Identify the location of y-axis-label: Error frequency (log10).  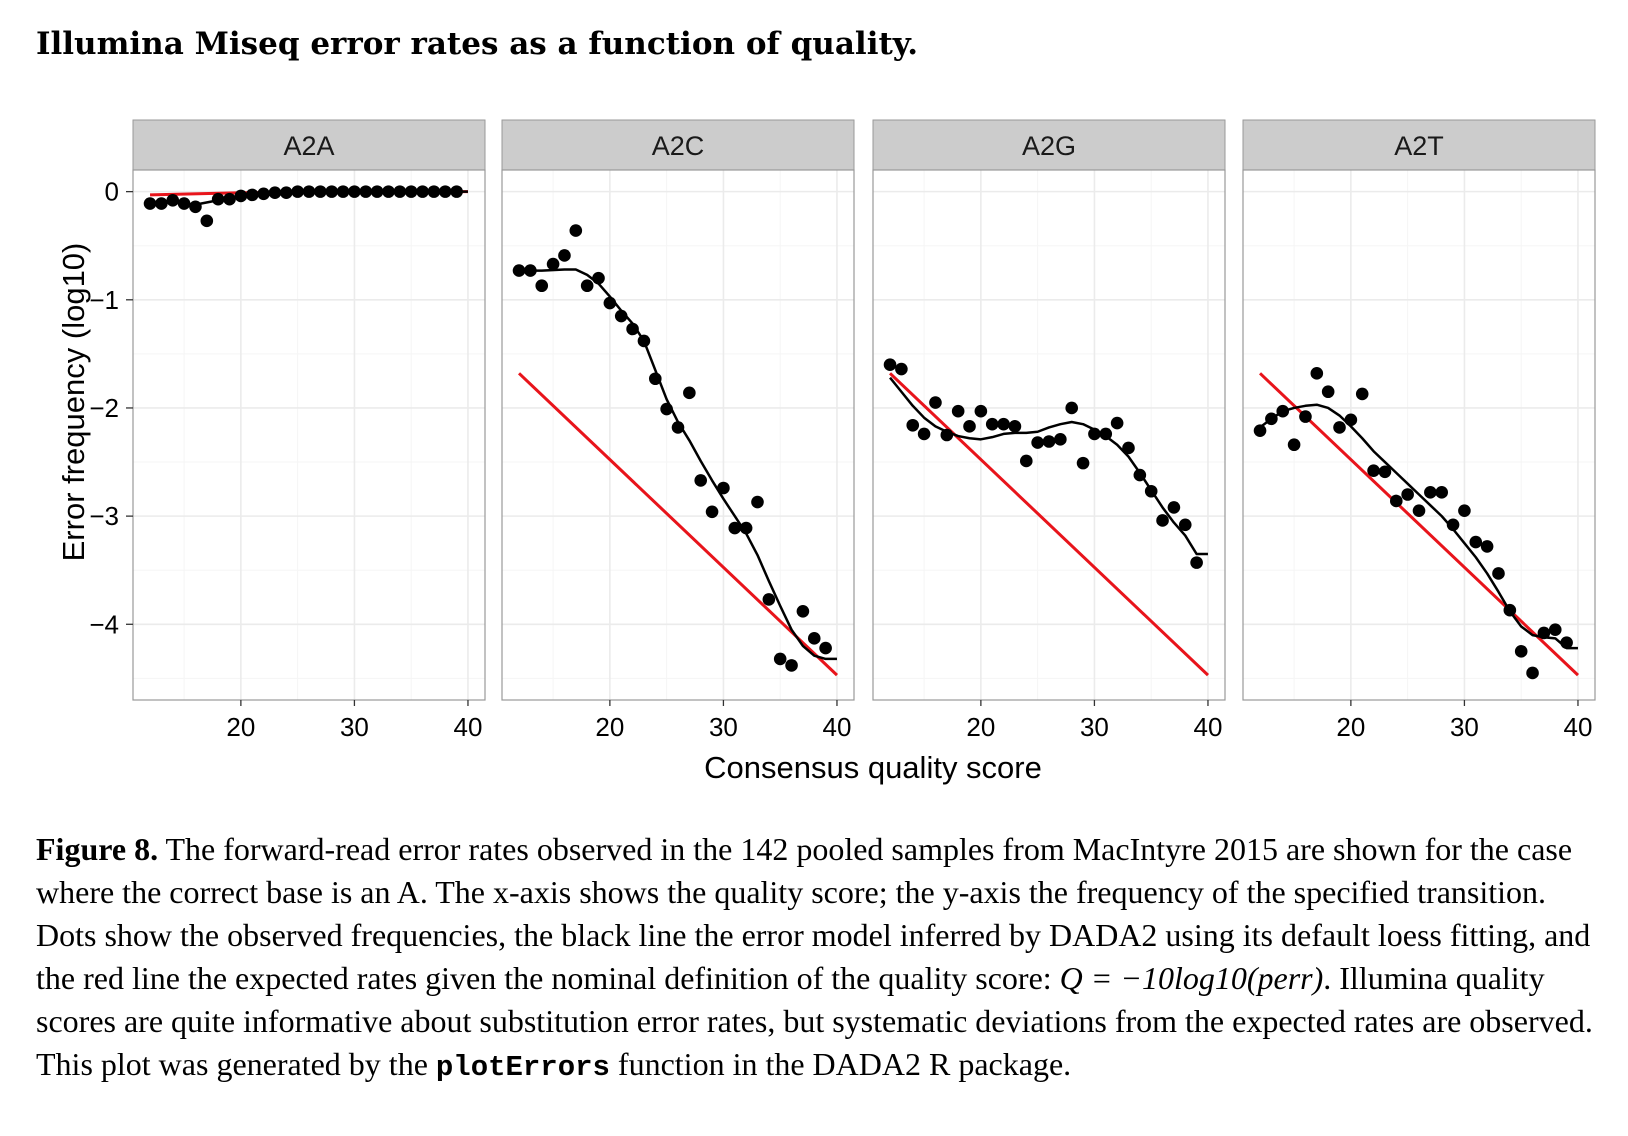
(73, 402).